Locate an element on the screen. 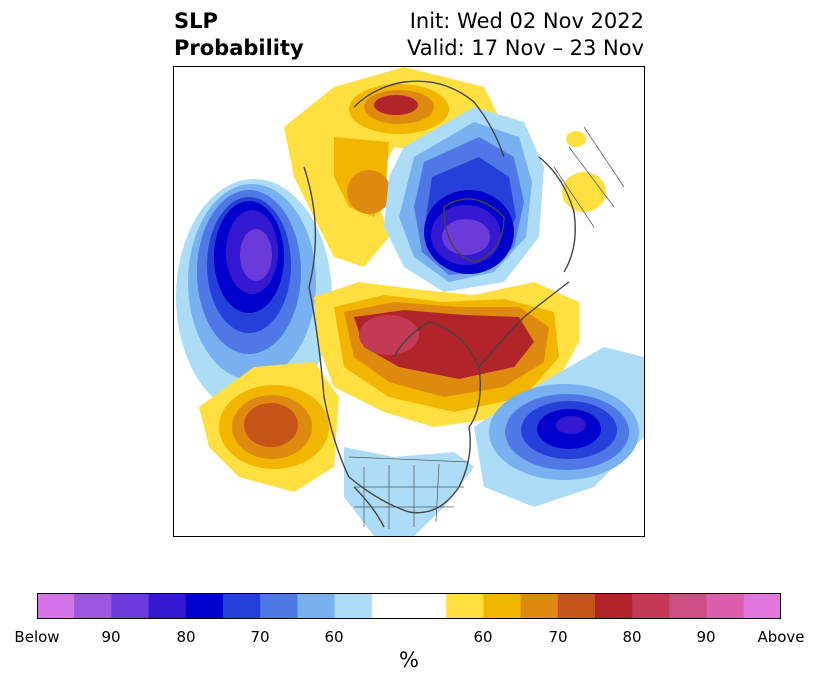 Image resolution: width=819 pixels, height=686 pixels. contour-above-75d is located at coordinates (271, 425).